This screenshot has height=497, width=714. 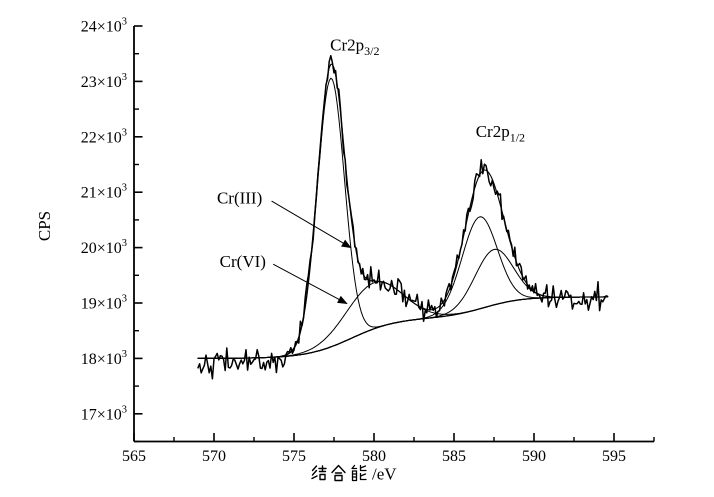 I want to click on x-tick-label: 585, so click(x=454, y=456).